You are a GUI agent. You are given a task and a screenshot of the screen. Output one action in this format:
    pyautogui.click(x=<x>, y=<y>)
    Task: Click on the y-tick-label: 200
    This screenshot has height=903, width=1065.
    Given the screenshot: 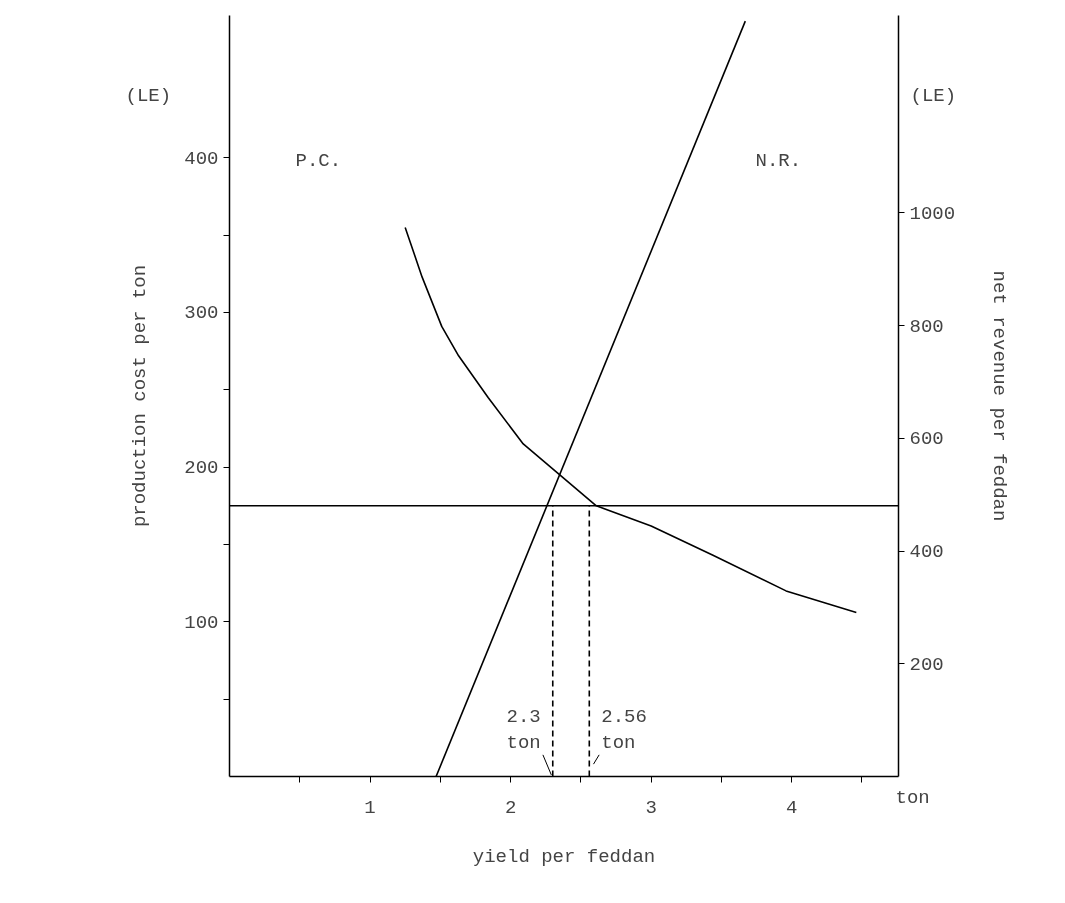 What is the action you would take?
    pyautogui.click(x=201, y=468)
    